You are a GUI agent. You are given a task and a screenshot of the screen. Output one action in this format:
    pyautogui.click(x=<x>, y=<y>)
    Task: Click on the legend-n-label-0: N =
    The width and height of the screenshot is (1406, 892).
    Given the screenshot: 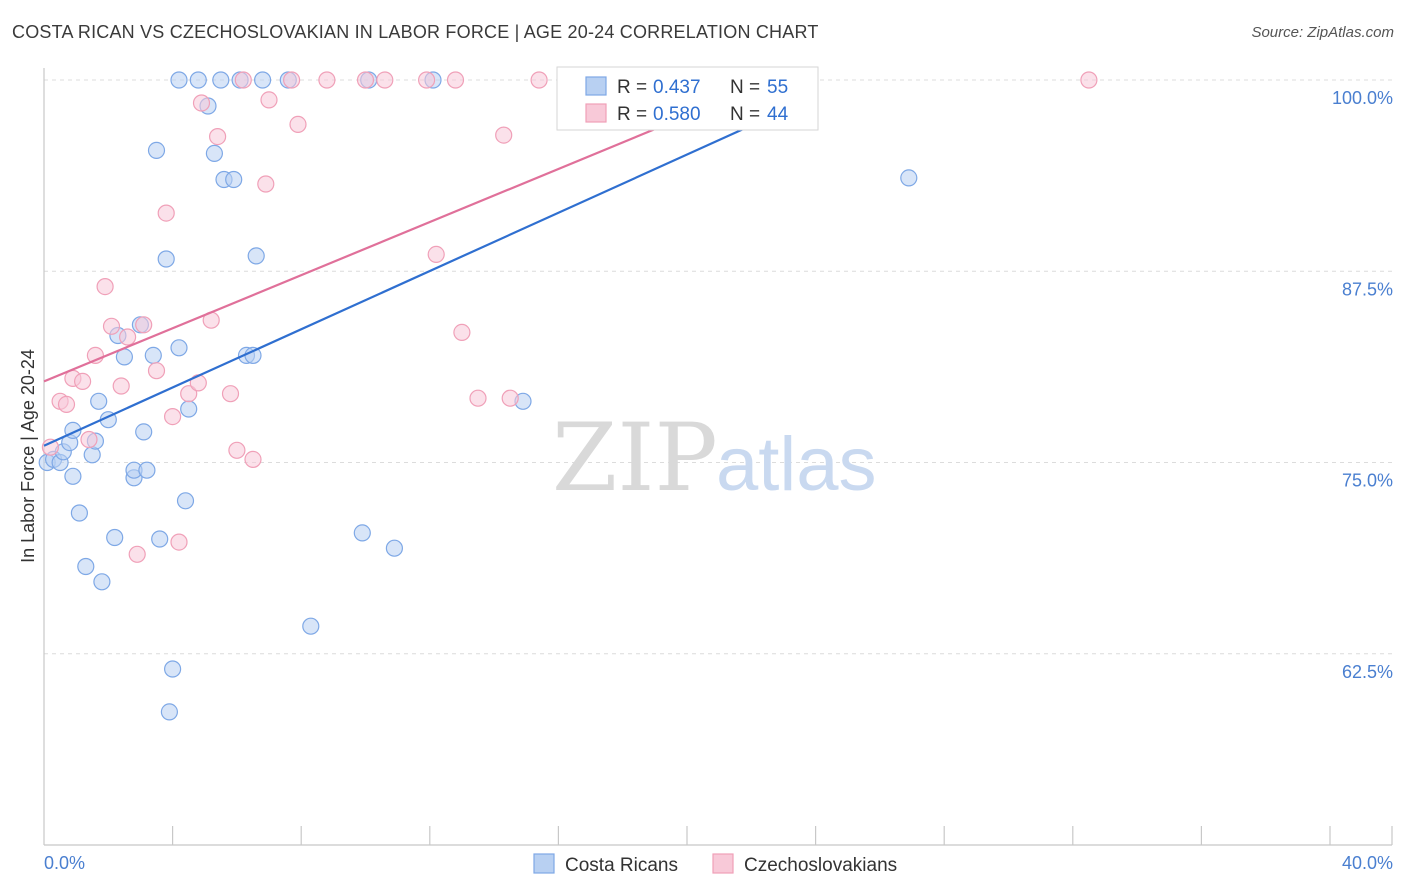 What is the action you would take?
    pyautogui.click(x=745, y=87)
    